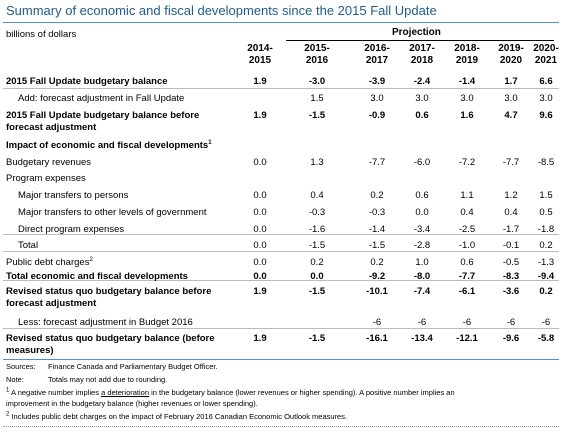 The width and height of the screenshot is (562, 432). Describe the element at coordinates (546, 262) in the screenshot. I see `table-cell: -1.3` at that location.